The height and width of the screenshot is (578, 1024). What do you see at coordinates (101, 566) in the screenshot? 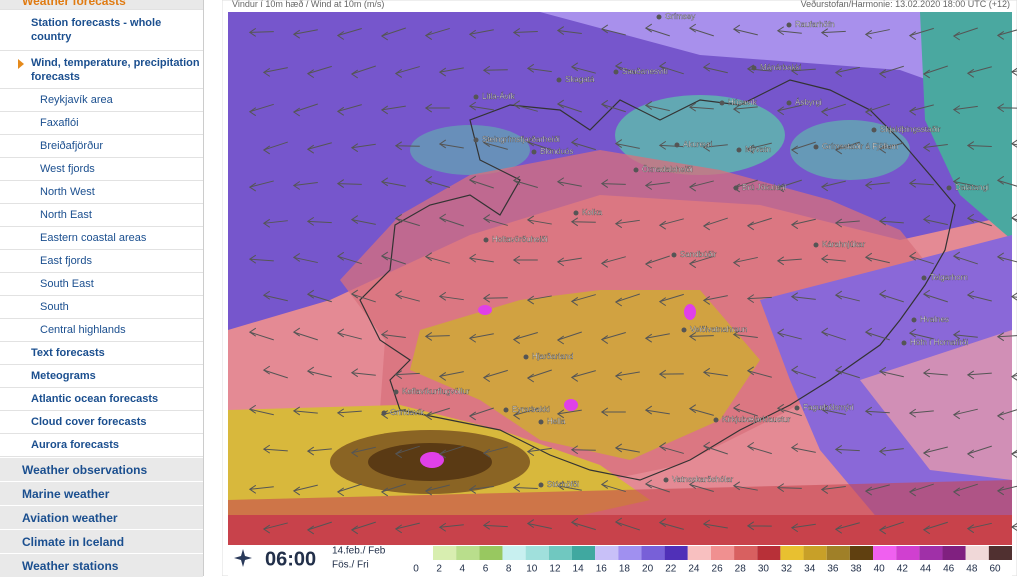
I see `menu-item: Weather stations` at bounding box center [101, 566].